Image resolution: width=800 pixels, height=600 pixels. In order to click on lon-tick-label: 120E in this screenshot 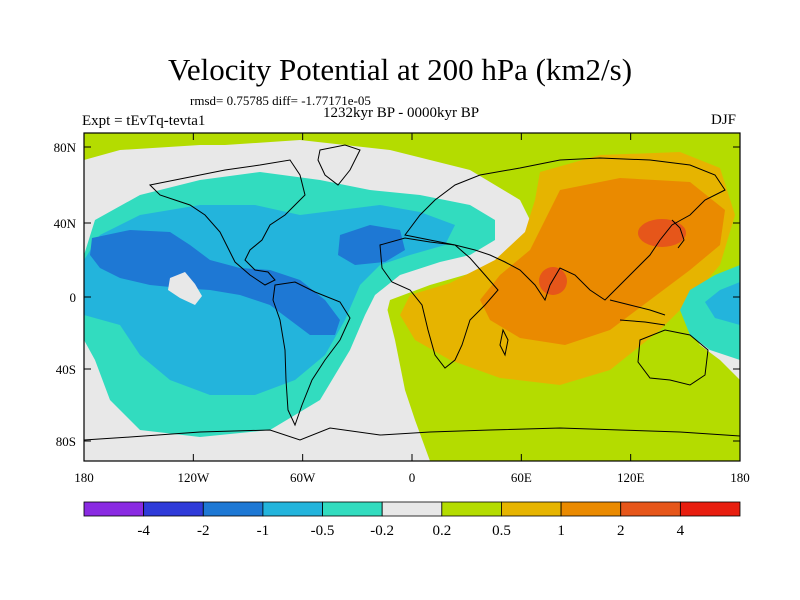, I will do `click(631, 477)`.